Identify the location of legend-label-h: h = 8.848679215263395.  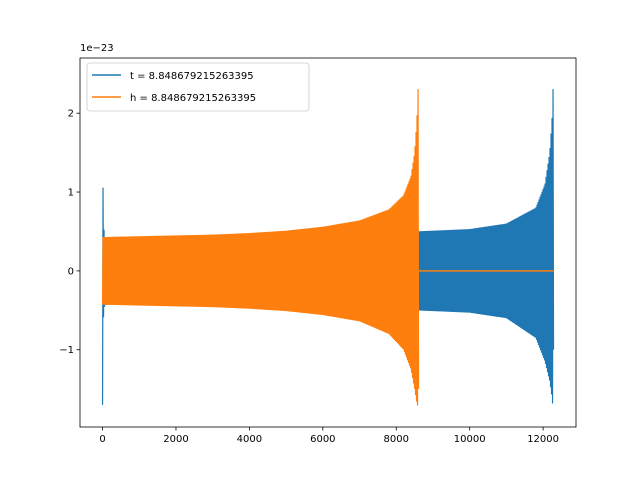
(193, 98).